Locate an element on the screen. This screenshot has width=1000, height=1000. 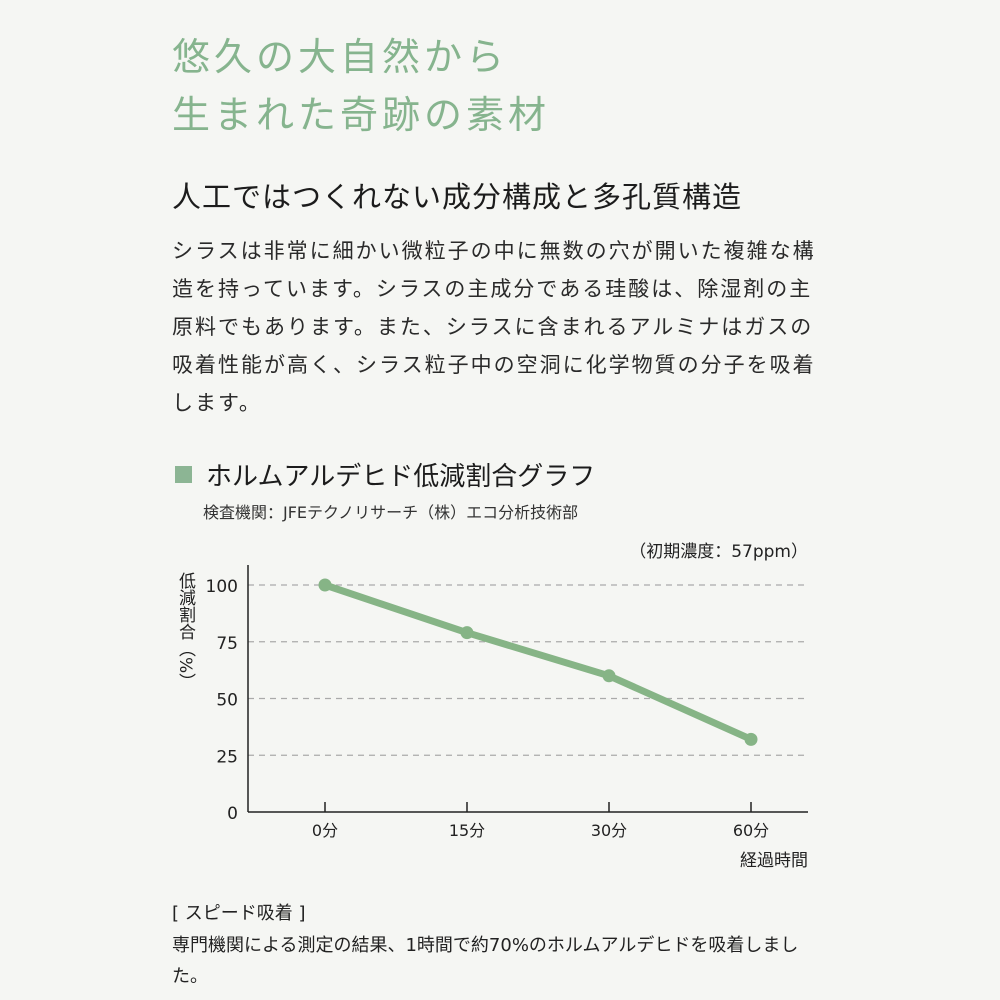
data-line is located at coordinates (538, 662).